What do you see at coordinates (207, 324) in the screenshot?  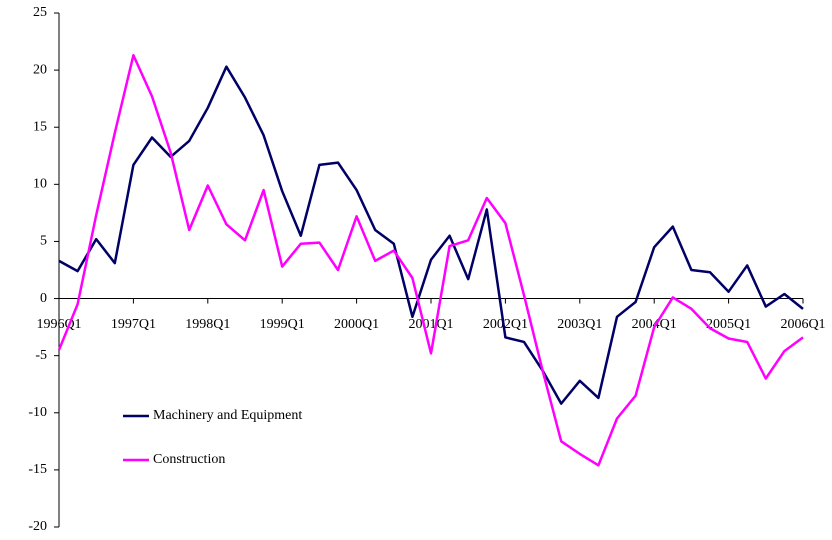 I see `x-tick-label: 1998Q1` at bounding box center [207, 324].